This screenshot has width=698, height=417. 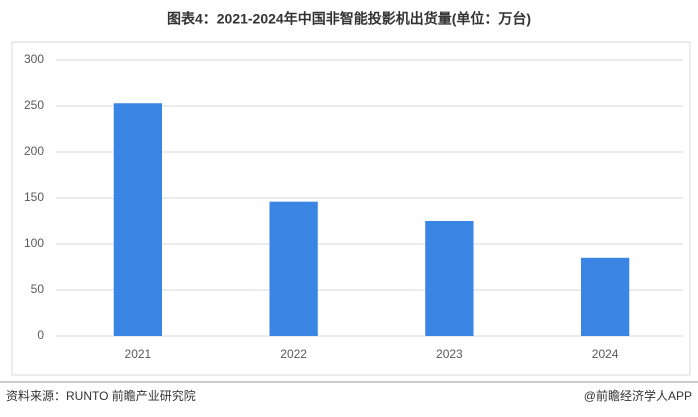 I want to click on chart-title: 图表4：2021-2024年中国非智能投影机出货量(单位：万台), so click(x=349, y=19).